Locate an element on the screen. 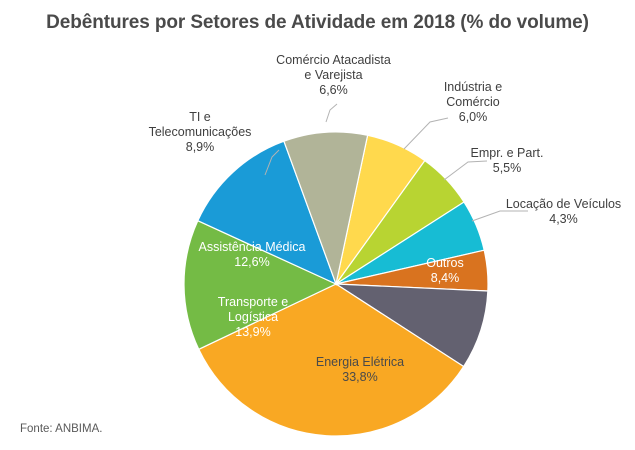  leader-line-industria-comercio is located at coordinates (426, 133).